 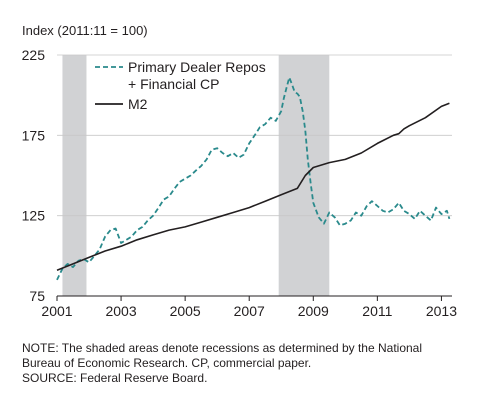 I want to click on y-tick-label: 175, so click(x=34, y=135).